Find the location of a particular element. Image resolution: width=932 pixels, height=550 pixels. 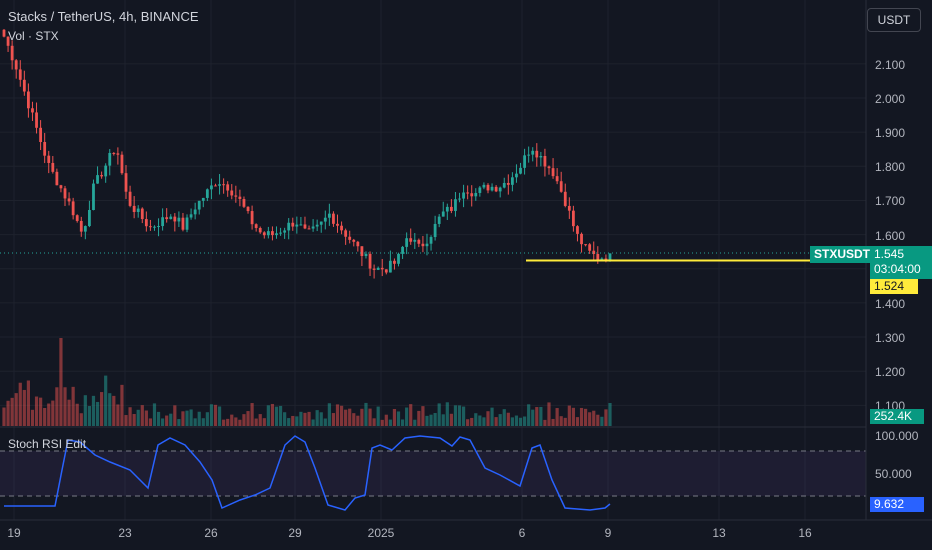

price-tick: 1.700 is located at coordinates (890, 201).